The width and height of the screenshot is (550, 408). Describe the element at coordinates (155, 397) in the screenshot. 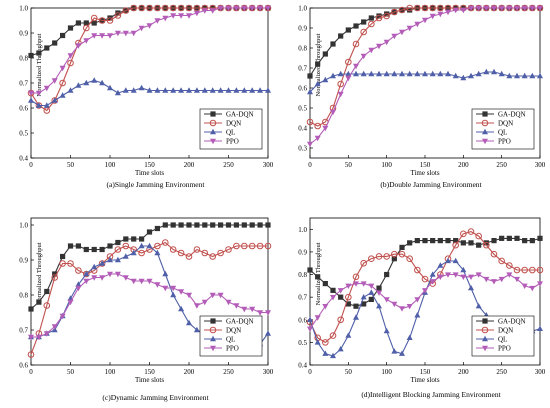

I see `panel-caption: (c)Dynamic Jamming Environment` at that location.